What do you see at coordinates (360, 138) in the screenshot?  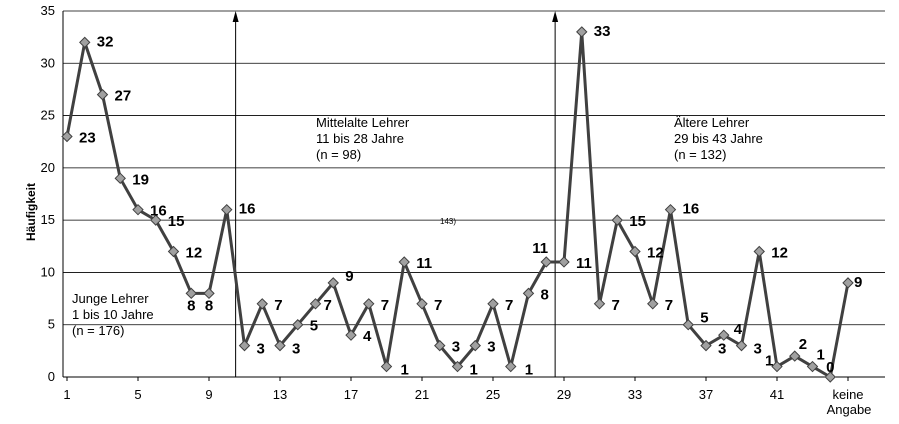 I see `annotation-middle-line-2: 11 bis 28 Jahre` at bounding box center [360, 138].